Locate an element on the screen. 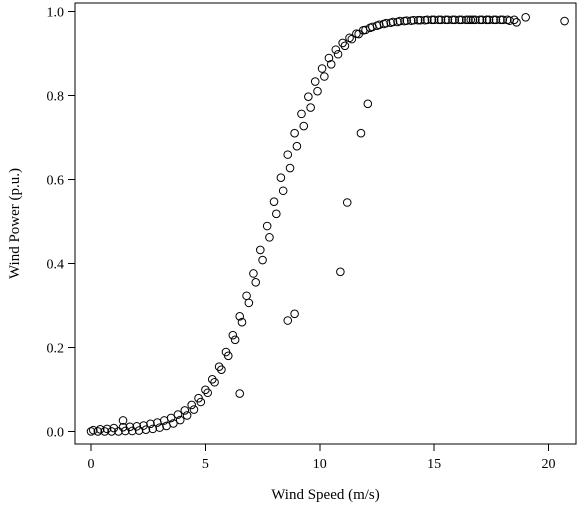  y-tick-label: 1.0 is located at coordinates (56, 12).